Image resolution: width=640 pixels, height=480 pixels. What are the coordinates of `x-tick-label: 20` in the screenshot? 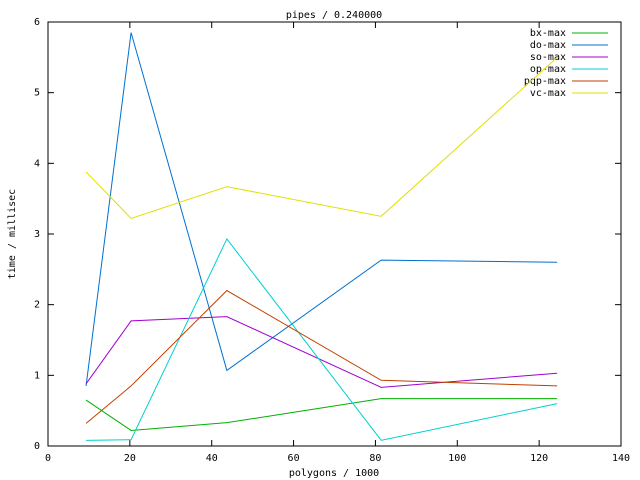 It's located at (130, 458).